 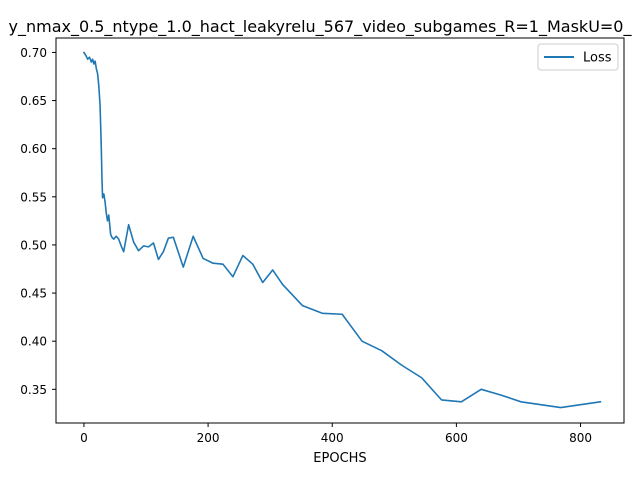 I want to click on y-axis-ticks: 0.35 0.40 0.45 0.50 0.55 0.60 0.65 0.70, so click(x=38, y=221).